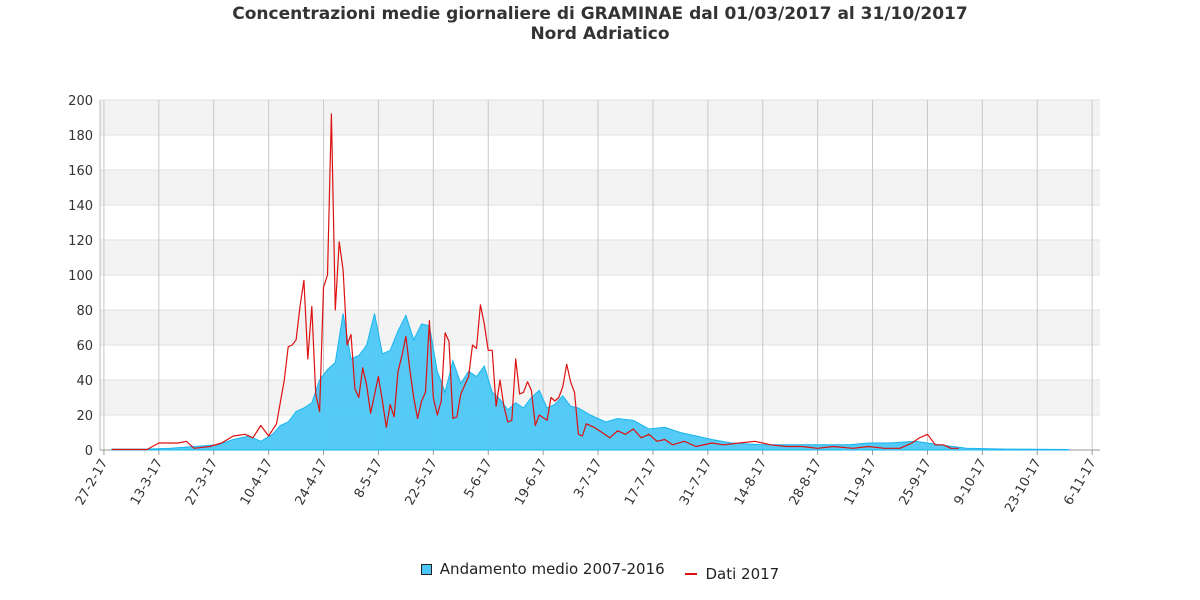 The width and height of the screenshot is (1200, 600). I want to click on x-tick-label: 19-6-17, so click(531, 482).